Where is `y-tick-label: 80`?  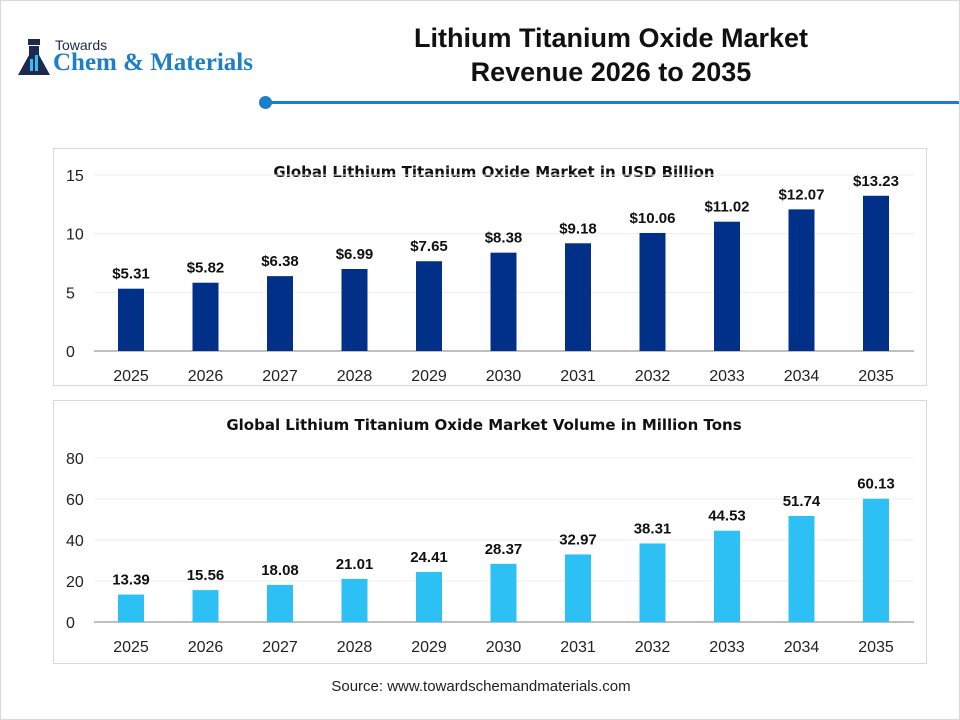 y-tick-label: 80 is located at coordinates (75, 459).